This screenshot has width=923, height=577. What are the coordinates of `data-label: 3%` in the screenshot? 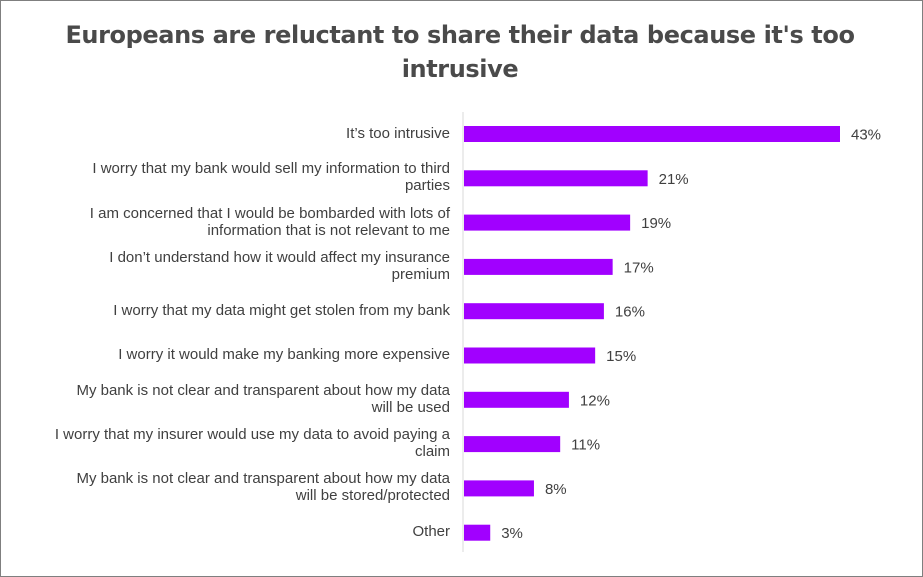 It's located at (512, 533).